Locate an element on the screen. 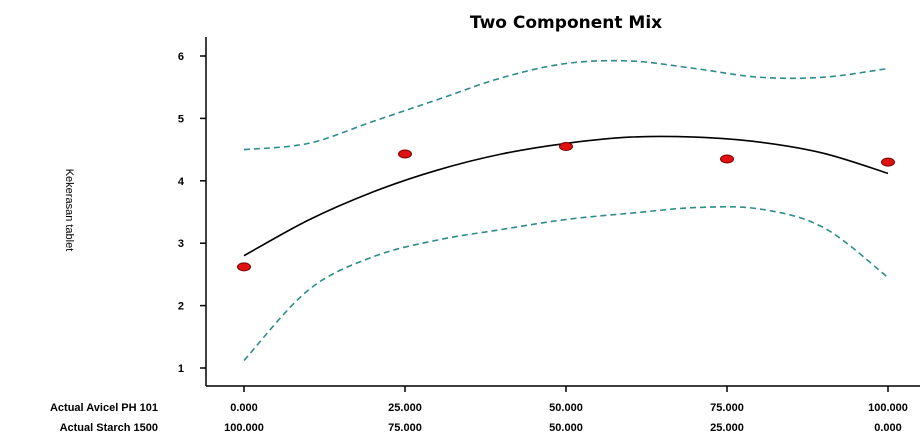 This screenshot has height=437, width=921. y-tick-label: 6 is located at coordinates (181, 57).